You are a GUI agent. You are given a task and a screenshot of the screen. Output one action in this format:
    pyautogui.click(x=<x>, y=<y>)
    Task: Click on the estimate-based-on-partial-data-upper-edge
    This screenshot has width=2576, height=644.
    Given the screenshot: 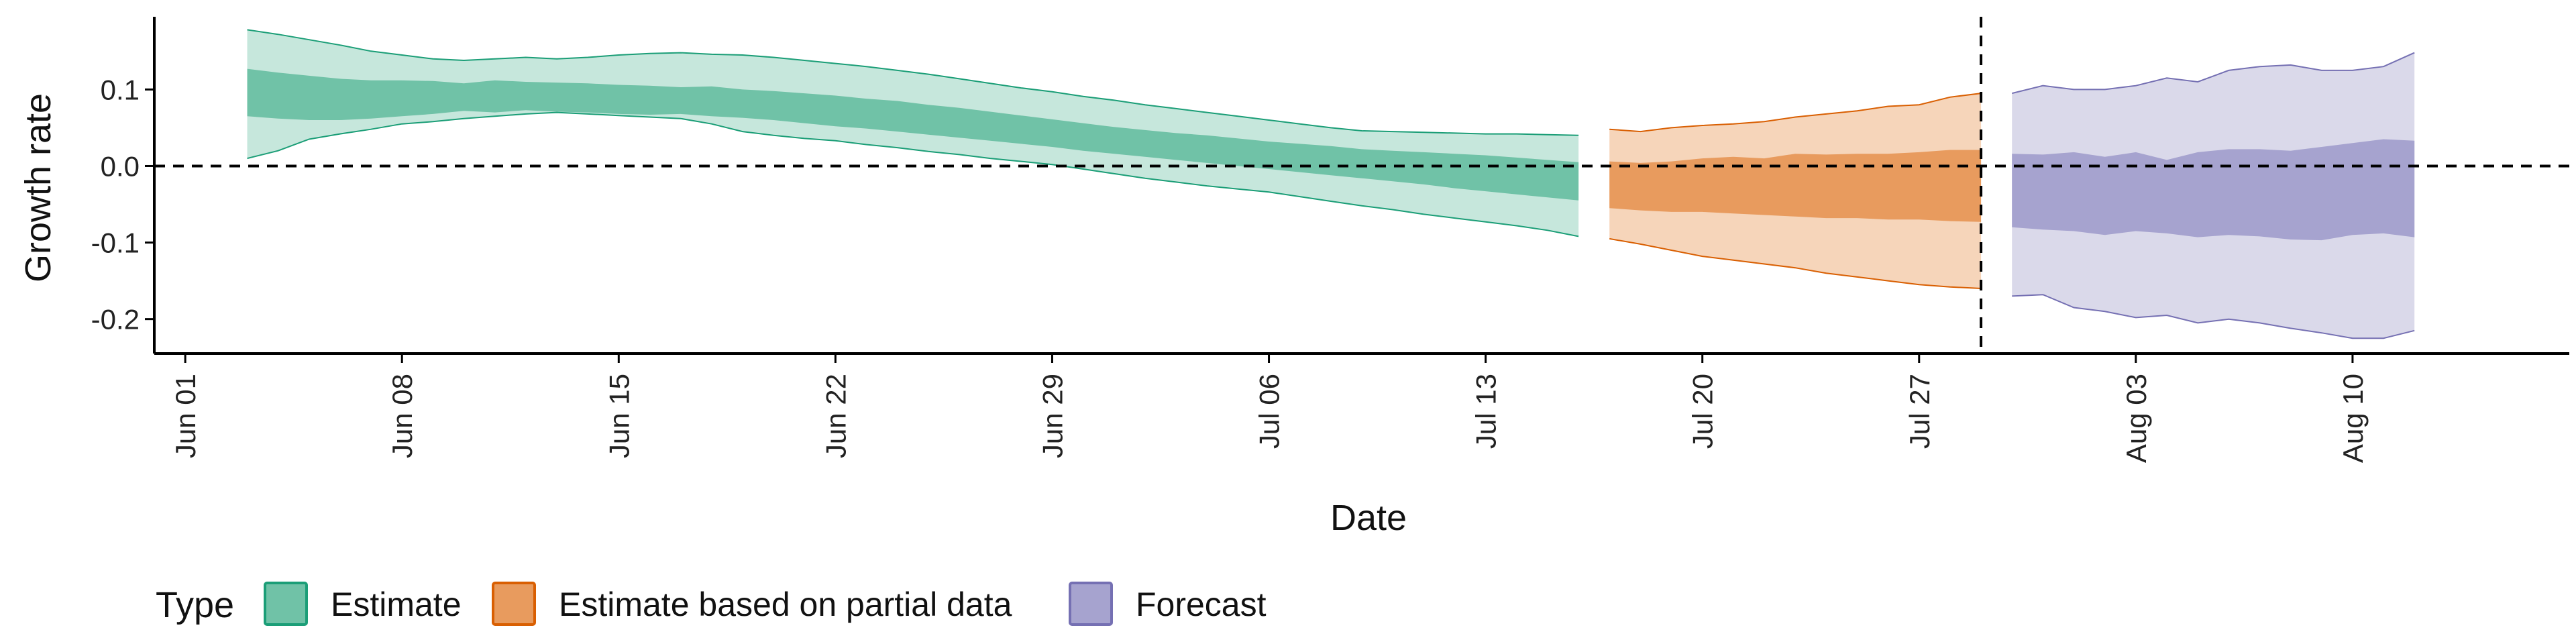 What is the action you would take?
    pyautogui.click(x=1795, y=113)
    